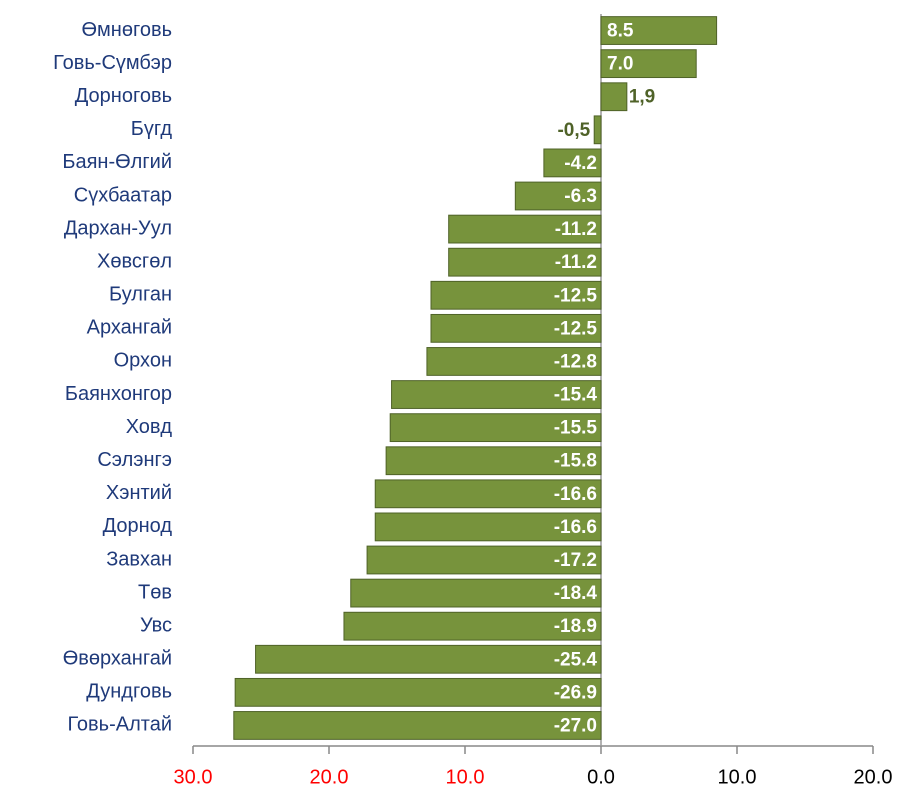 The height and width of the screenshot is (796, 902). Describe the element at coordinates (118, 228) in the screenshot. I see `category-label: Дархан-Уул` at that location.